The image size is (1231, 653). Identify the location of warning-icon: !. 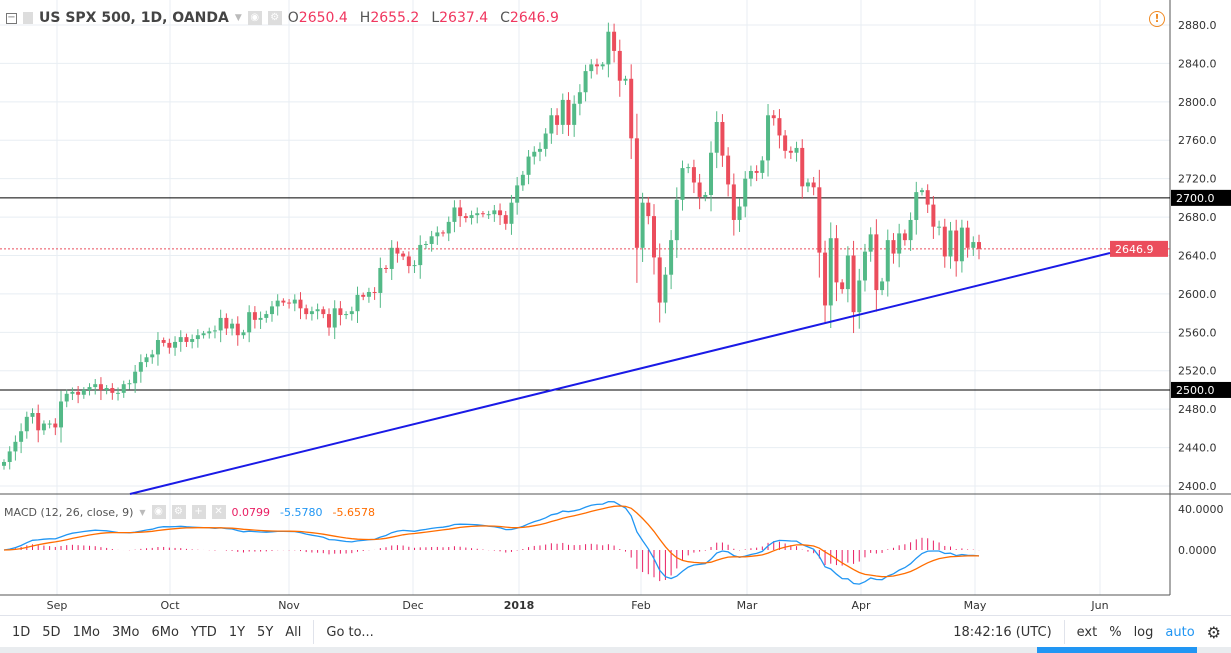
(1157, 19).